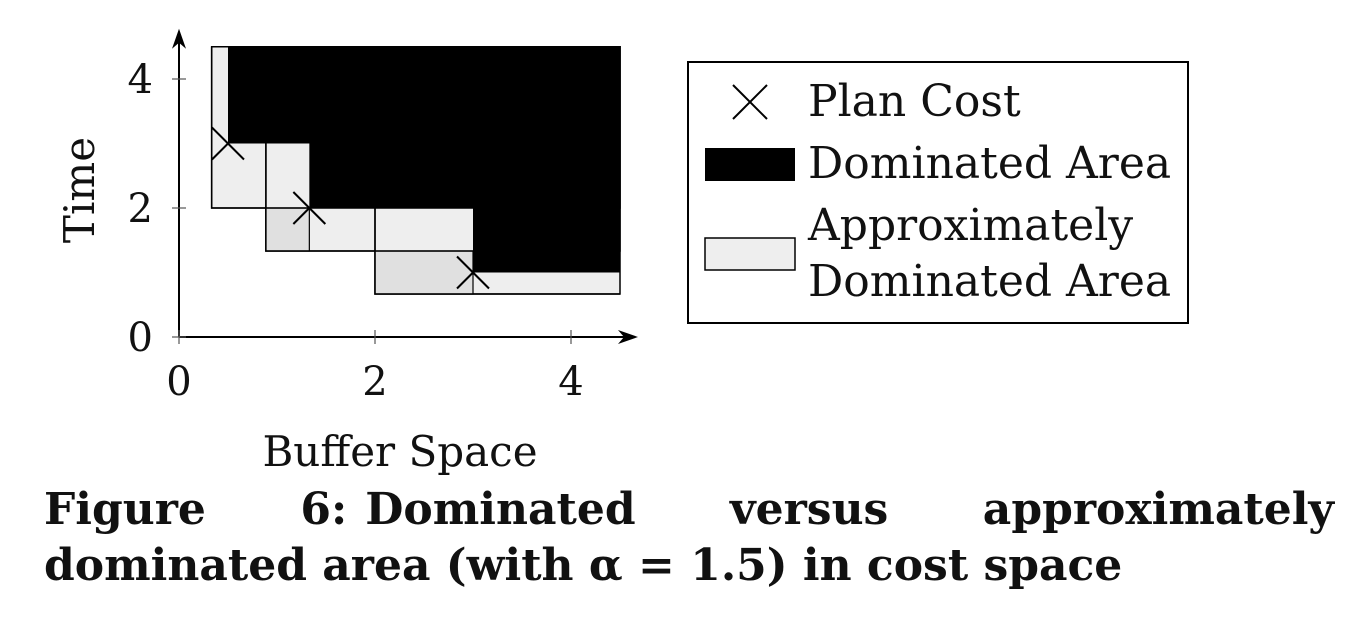 This screenshot has height=632, width=1370. What do you see at coordinates (570, 382) in the screenshot?
I see `x-tick-label-2: 4` at bounding box center [570, 382].